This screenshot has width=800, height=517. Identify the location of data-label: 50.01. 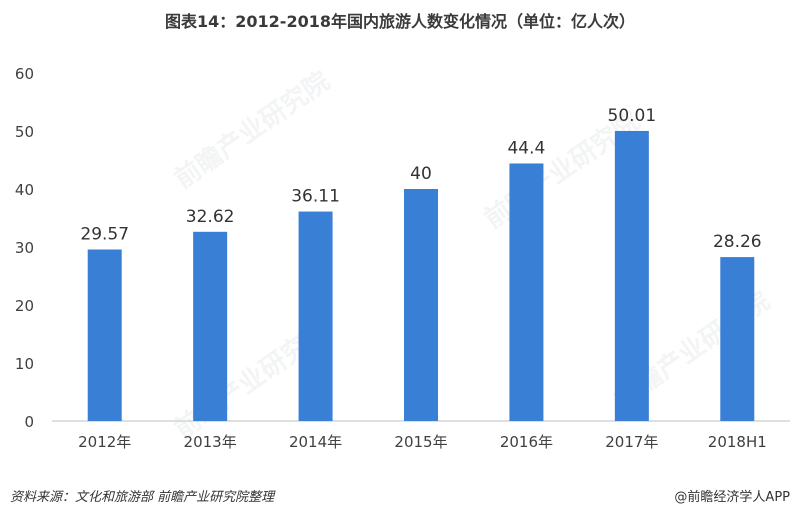
(632, 116).